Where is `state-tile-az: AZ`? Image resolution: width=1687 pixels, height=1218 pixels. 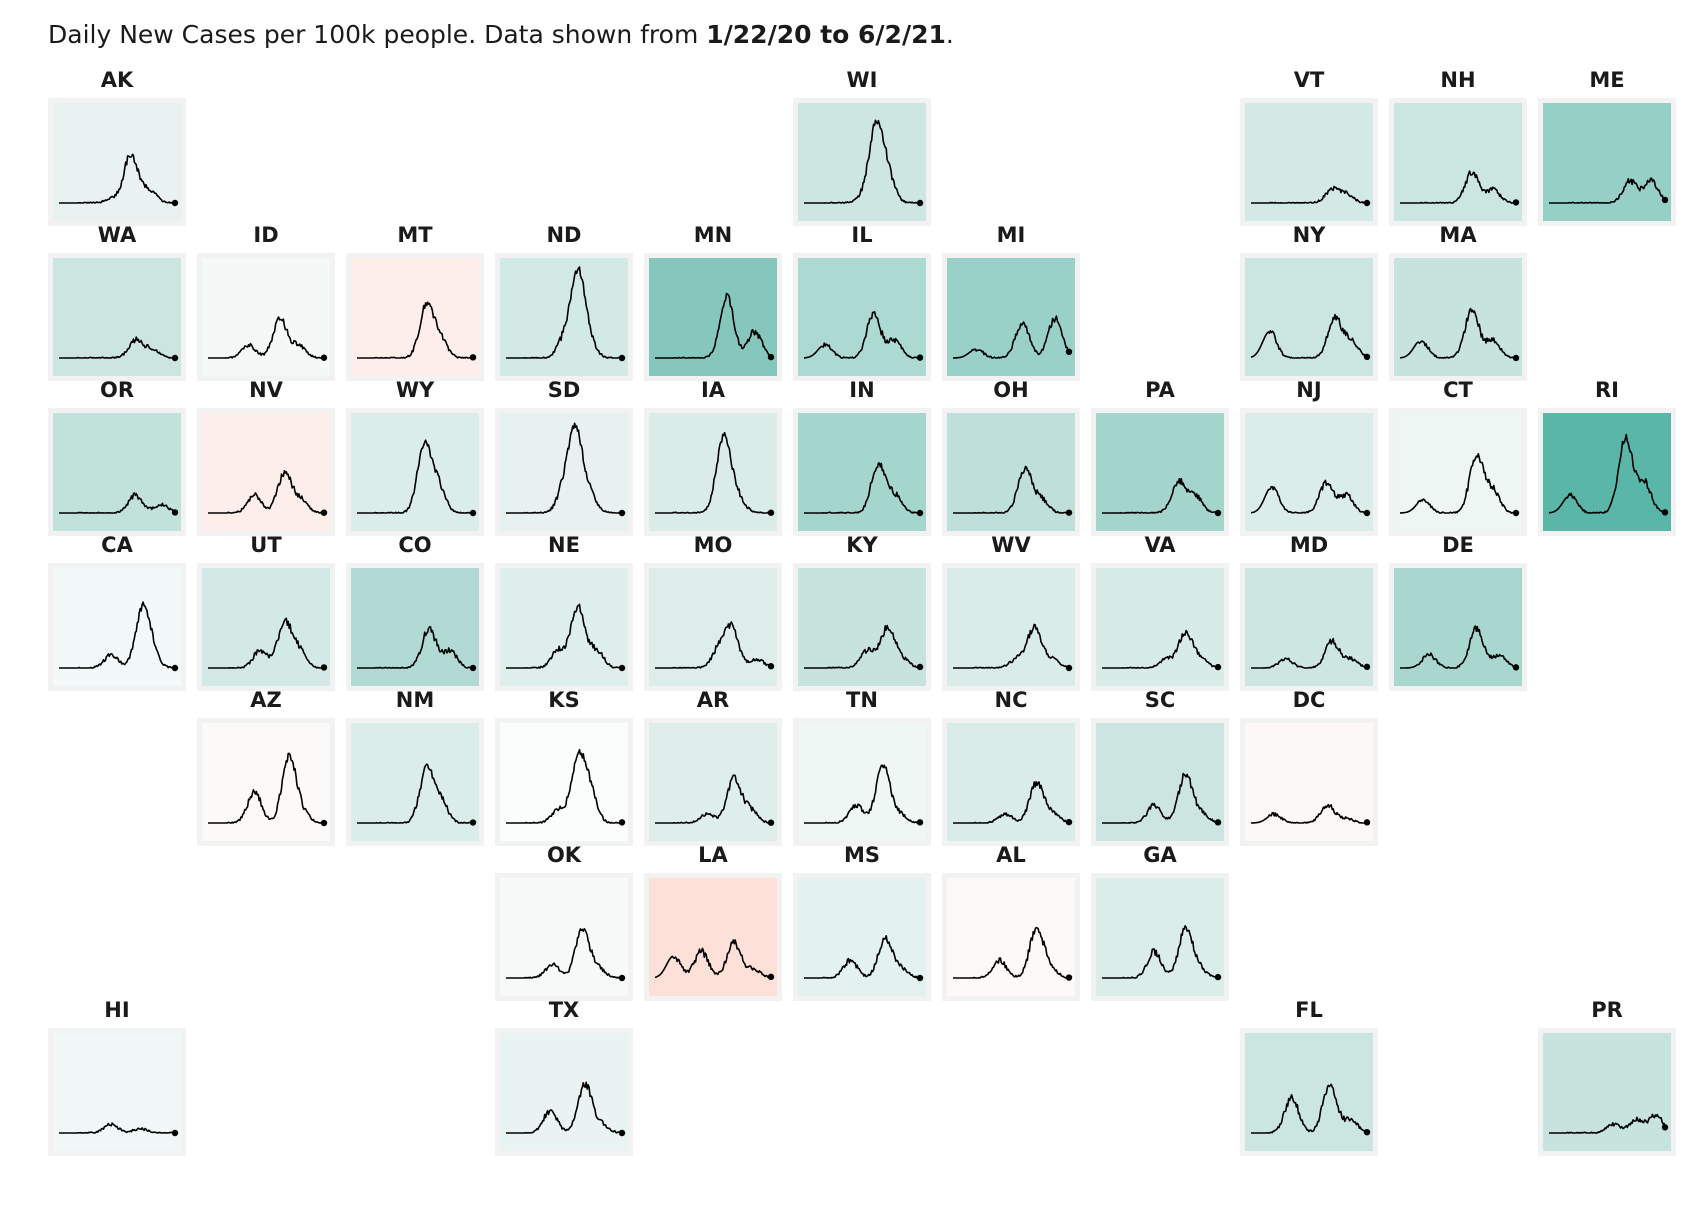 state-tile-az: AZ is located at coordinates (266, 767).